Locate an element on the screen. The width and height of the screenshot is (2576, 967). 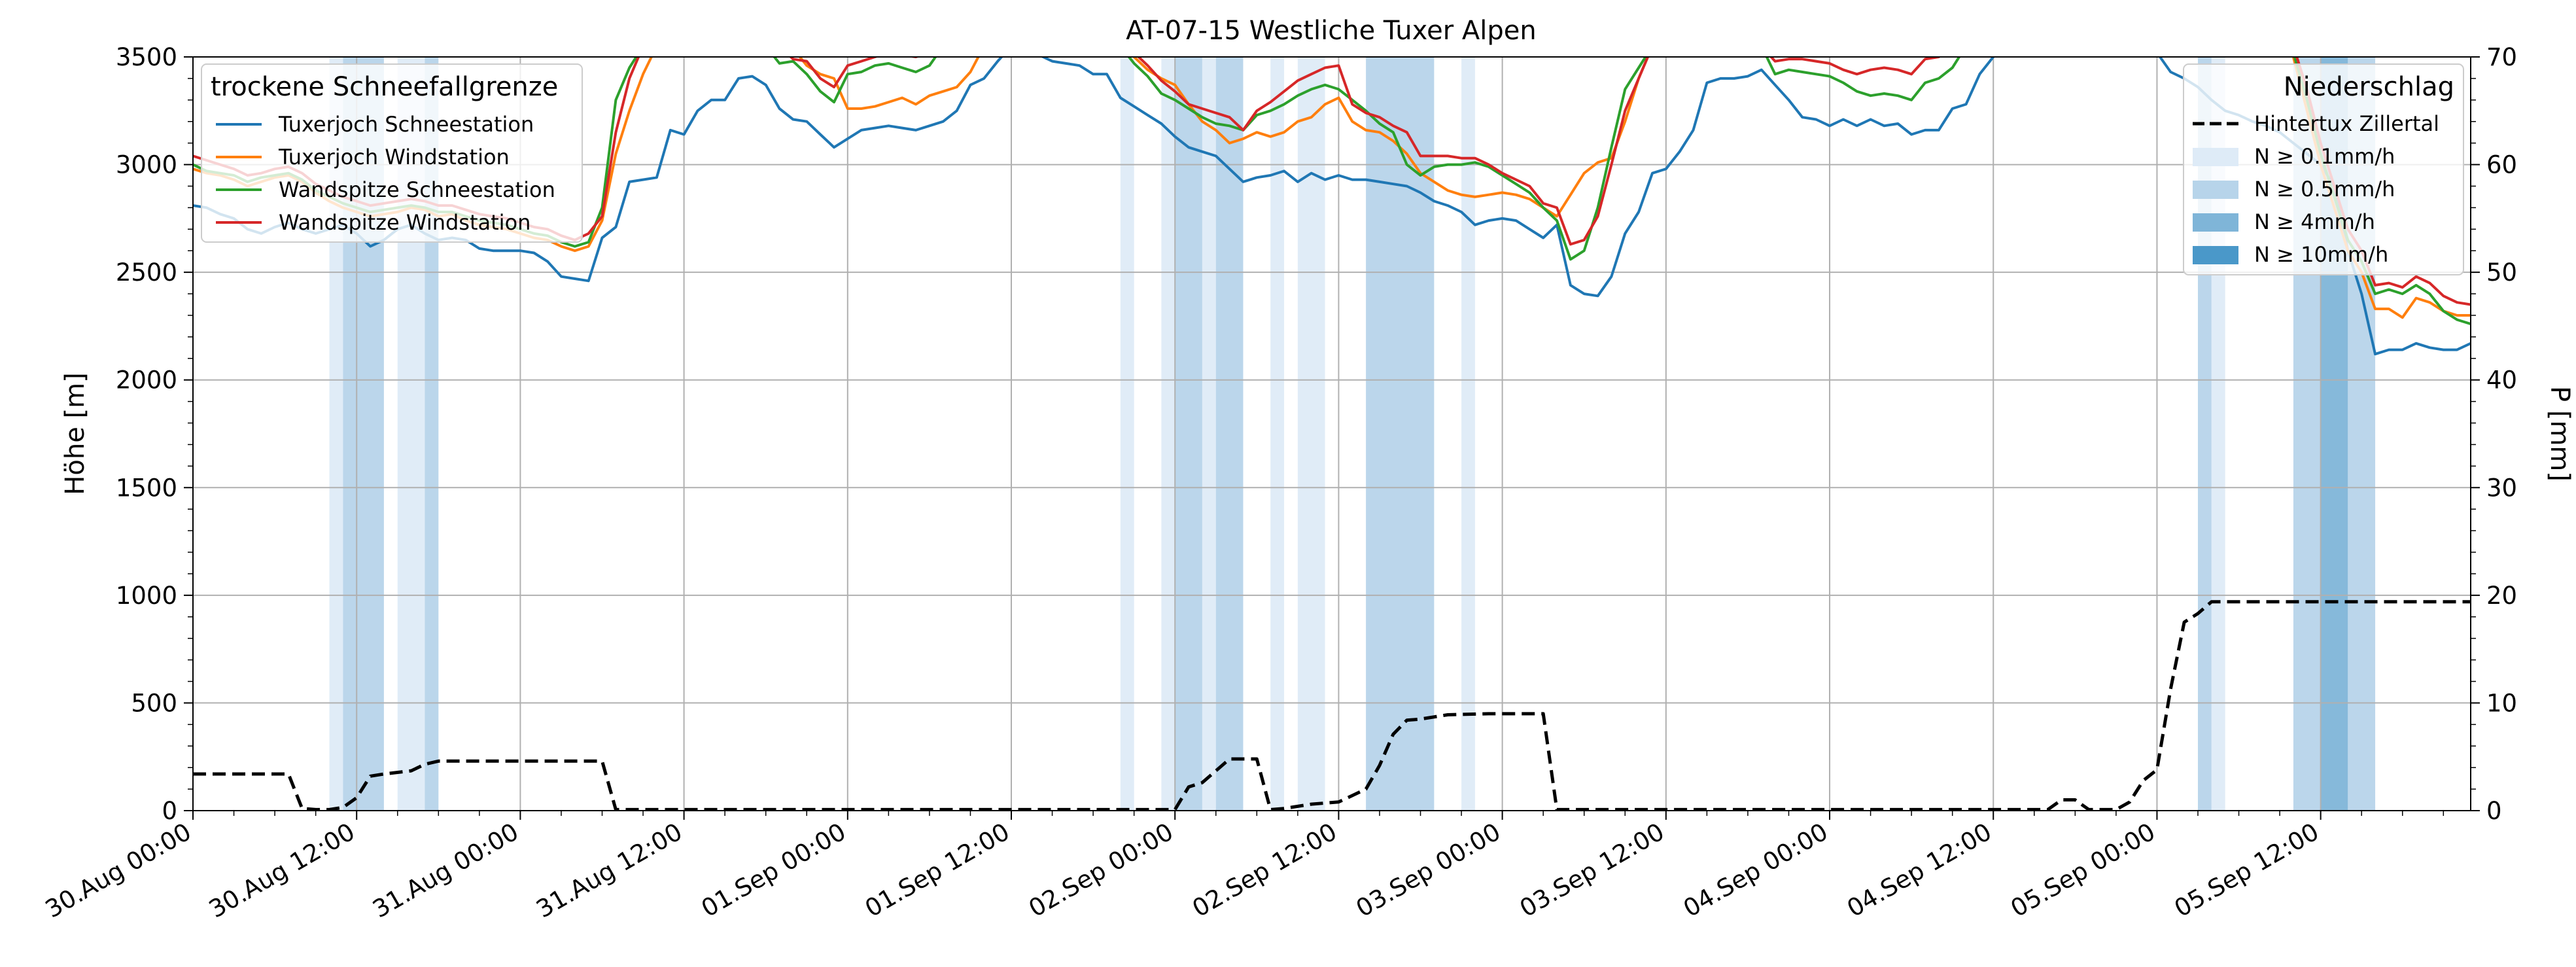
y-tick-label-5: 2500 is located at coordinates (146, 272).